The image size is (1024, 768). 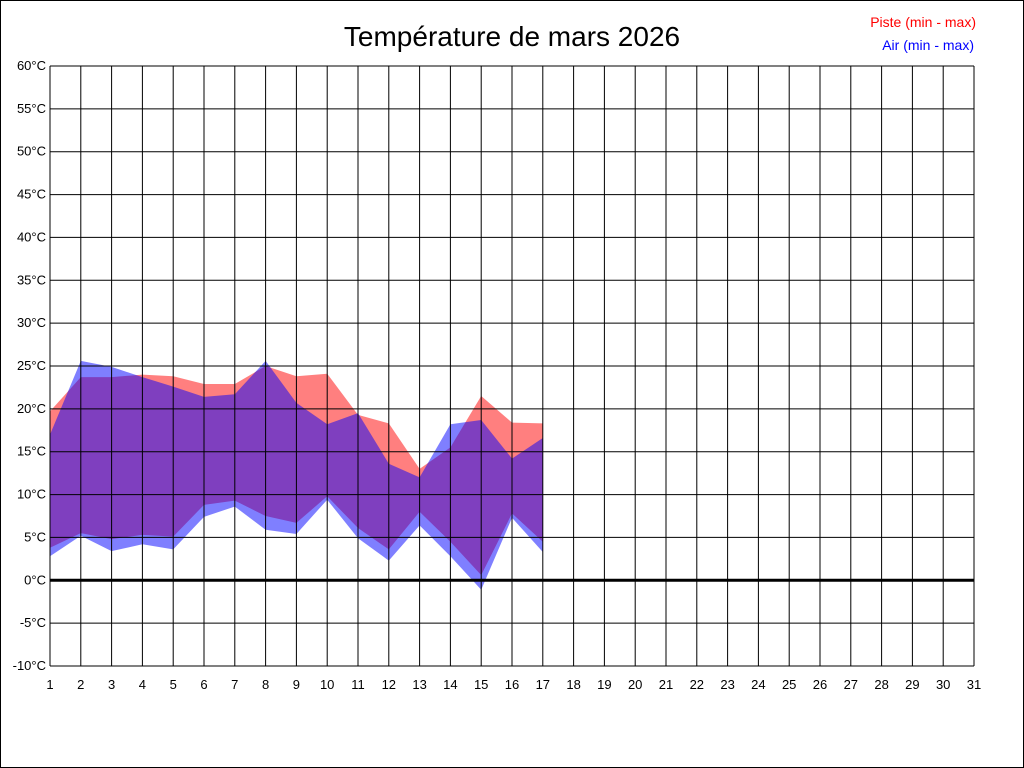 What do you see at coordinates (419, 684) in the screenshot?
I see `x-tick-label: 13` at bounding box center [419, 684].